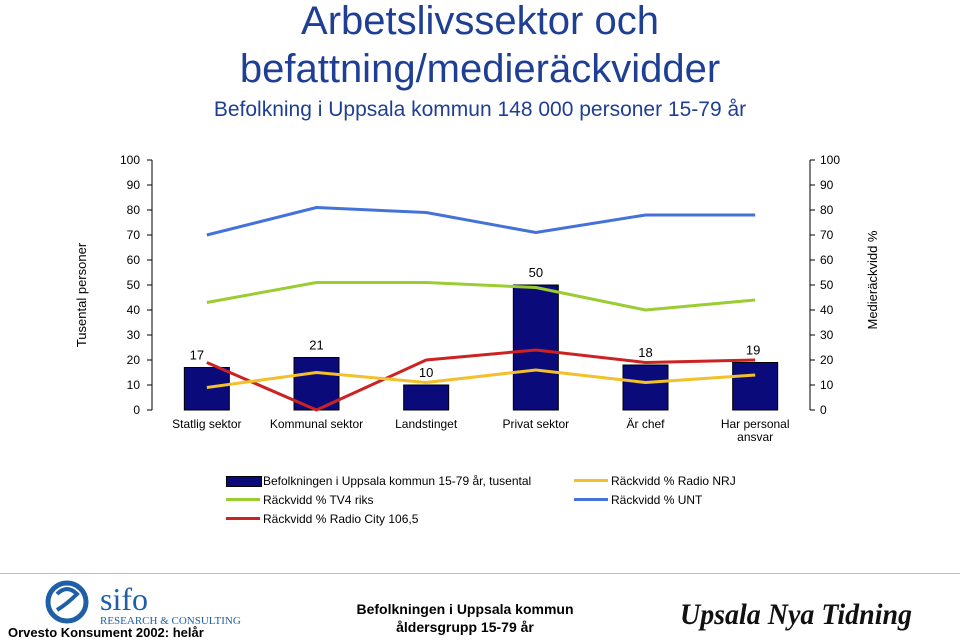 This screenshot has height=641, width=960. I want to click on bar-data-label: 50, so click(536, 272).